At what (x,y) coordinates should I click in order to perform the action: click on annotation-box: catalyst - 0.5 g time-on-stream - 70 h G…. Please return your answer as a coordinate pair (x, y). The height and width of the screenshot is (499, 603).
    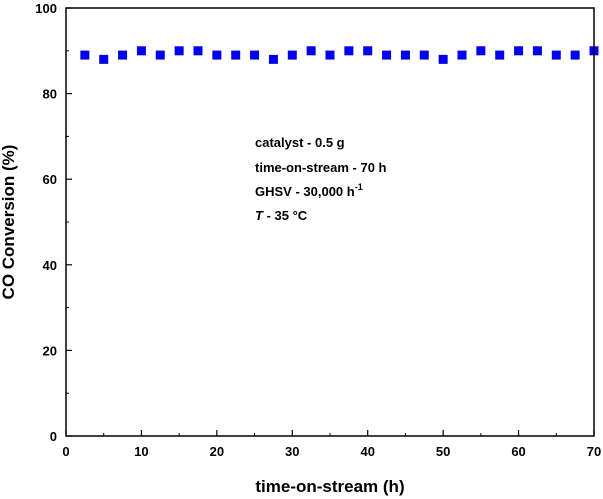
    Looking at the image, I should click on (321, 179).